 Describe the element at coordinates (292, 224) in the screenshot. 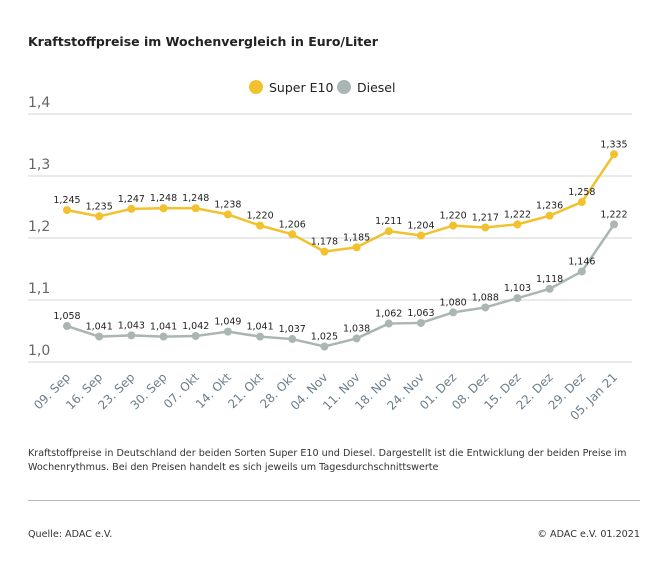

I see `data-label: 1,206` at that location.